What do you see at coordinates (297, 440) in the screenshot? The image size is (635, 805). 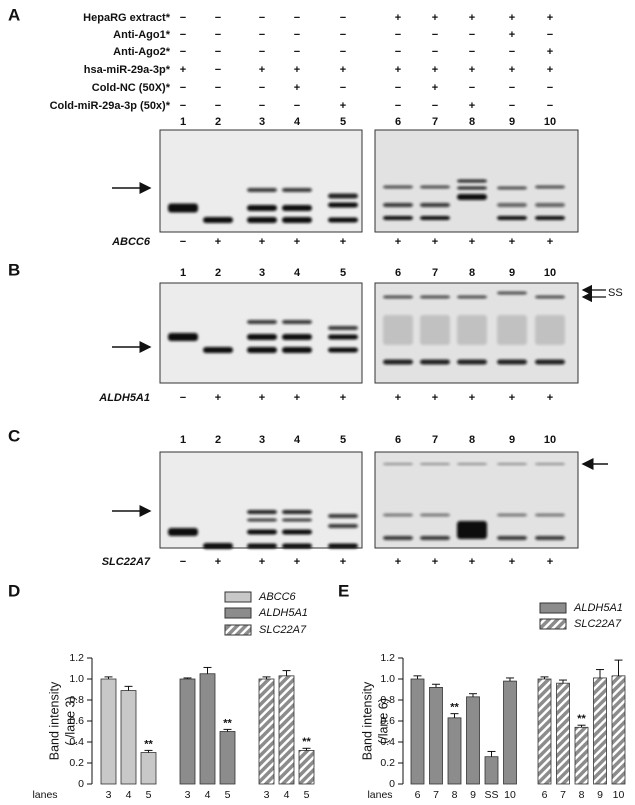 I see `lane-number: 4` at bounding box center [297, 440].